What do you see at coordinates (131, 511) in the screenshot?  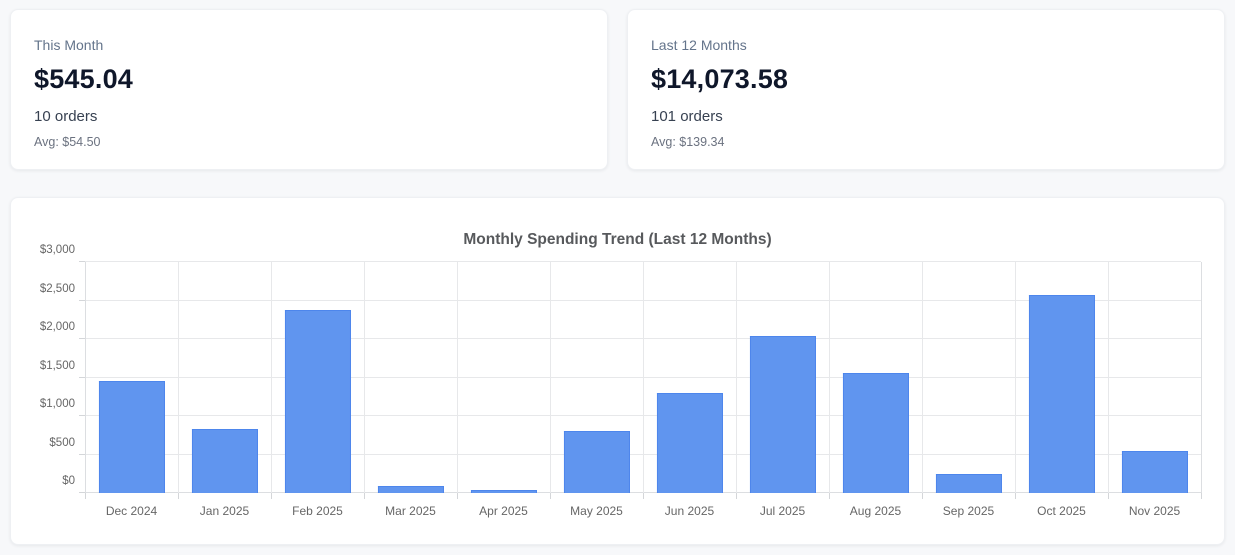 I see `x-axis-tick-label: Dec 2024` at bounding box center [131, 511].